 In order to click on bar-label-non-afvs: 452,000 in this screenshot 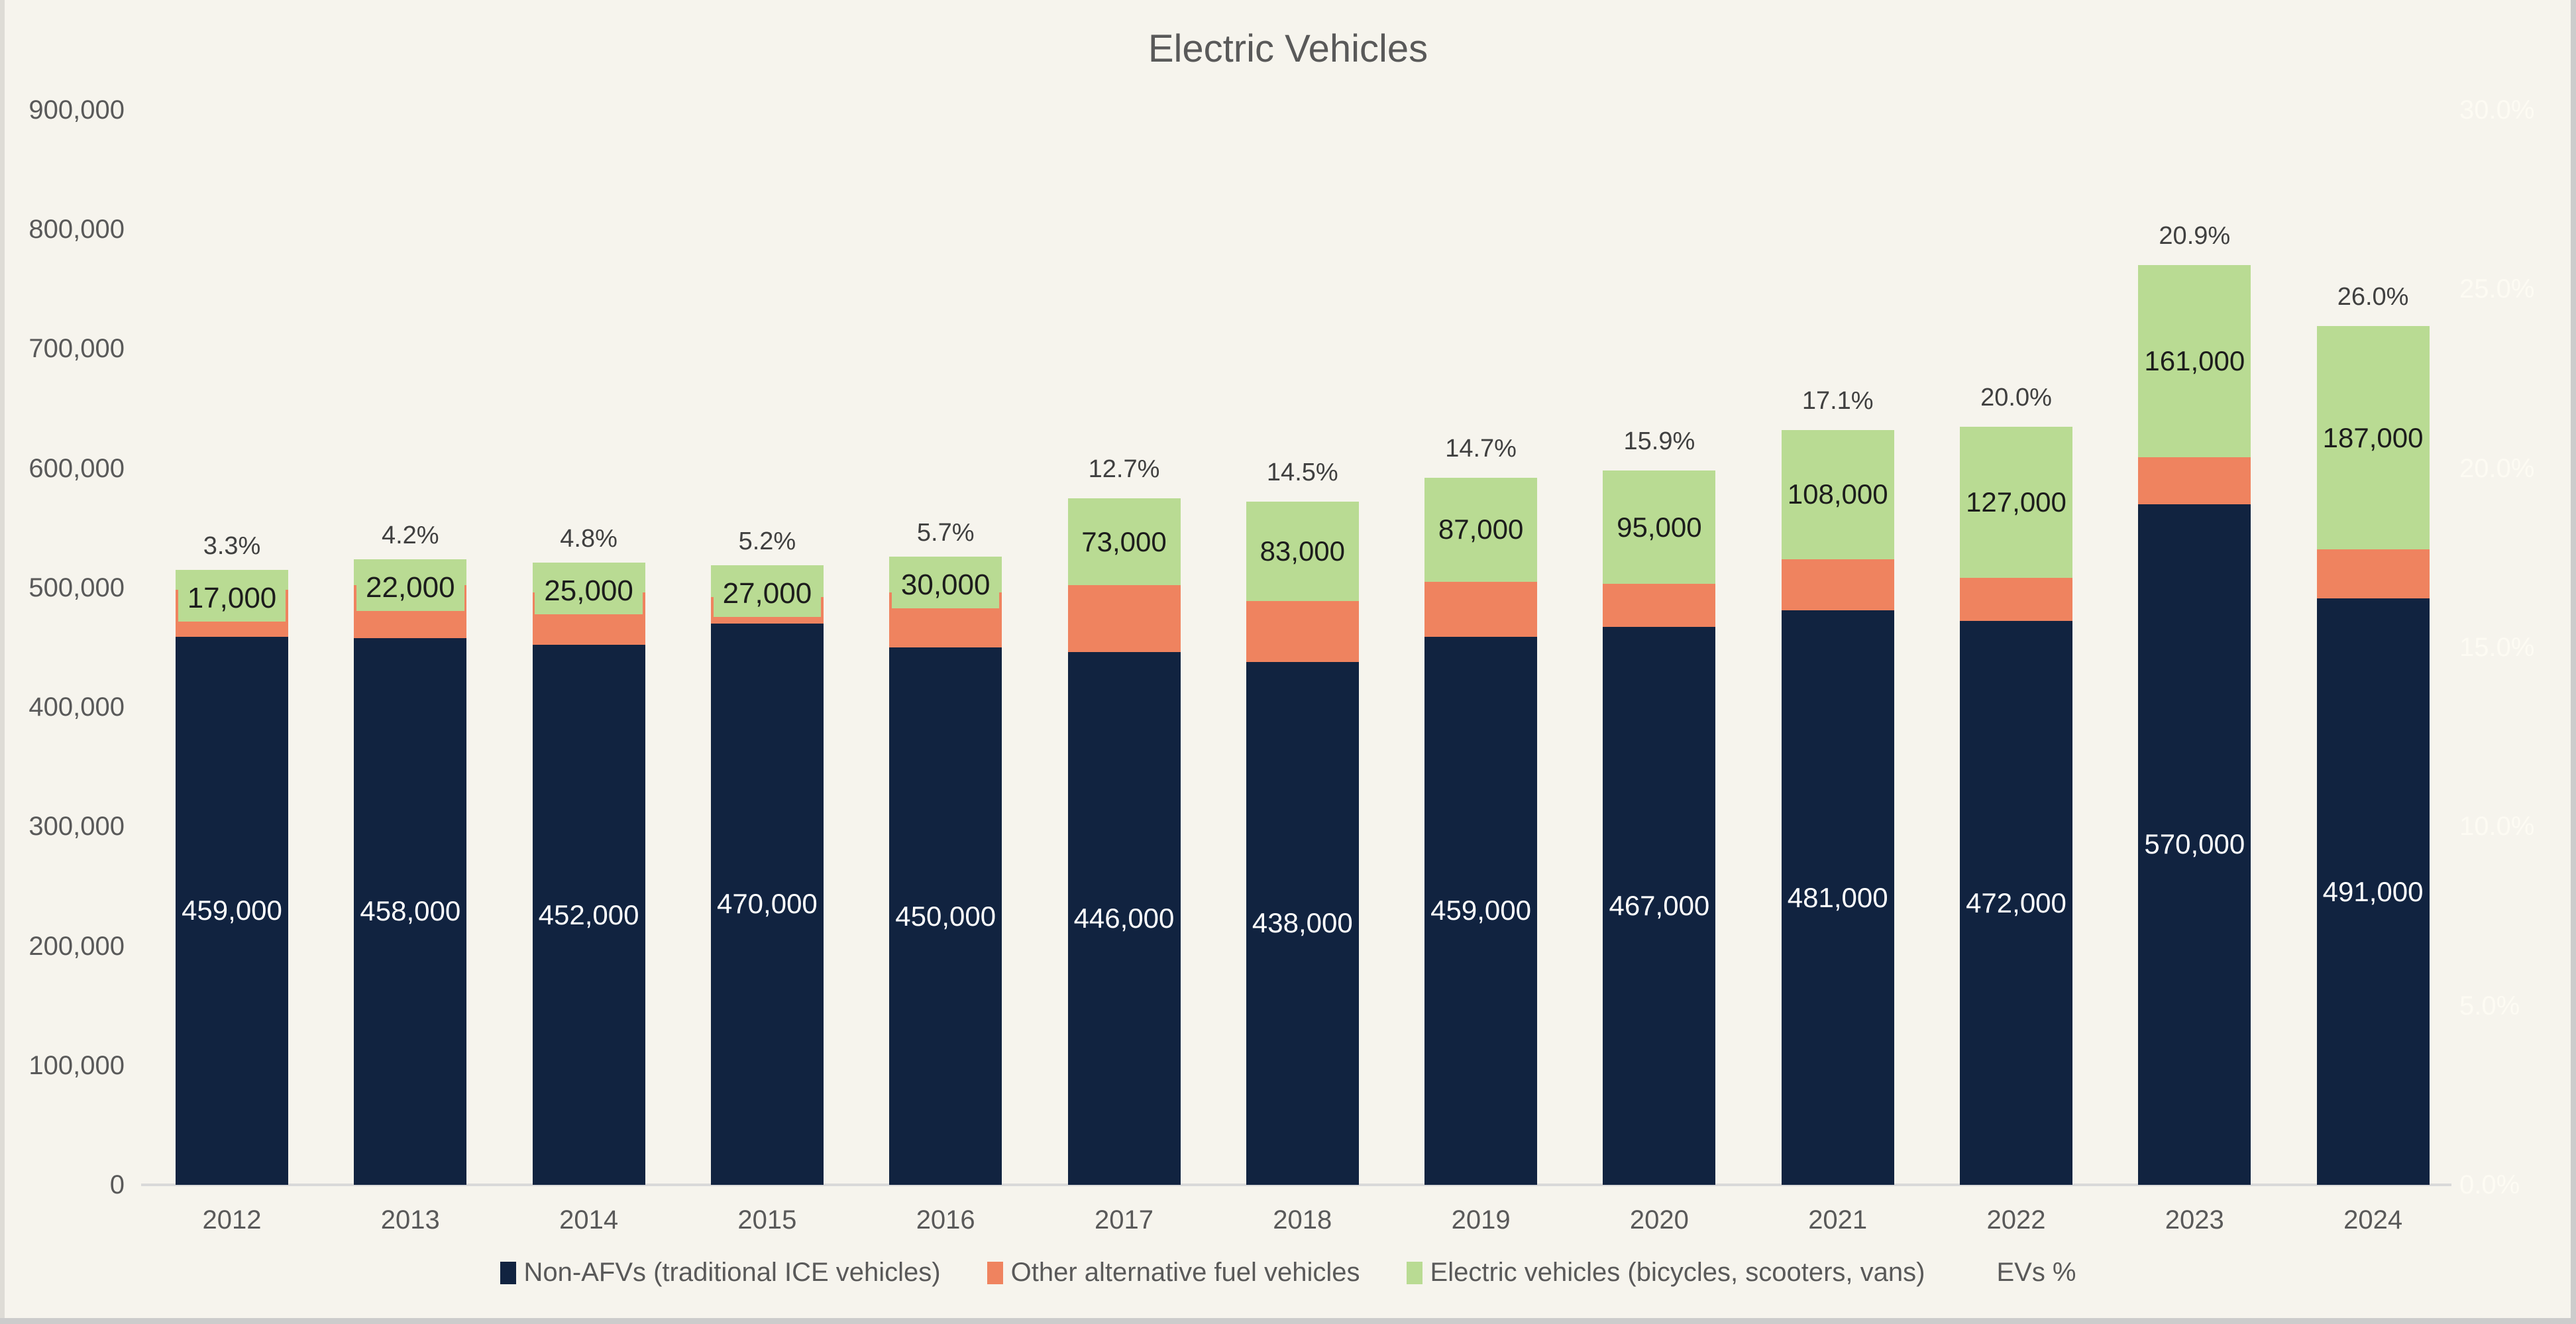, I will do `click(588, 915)`.